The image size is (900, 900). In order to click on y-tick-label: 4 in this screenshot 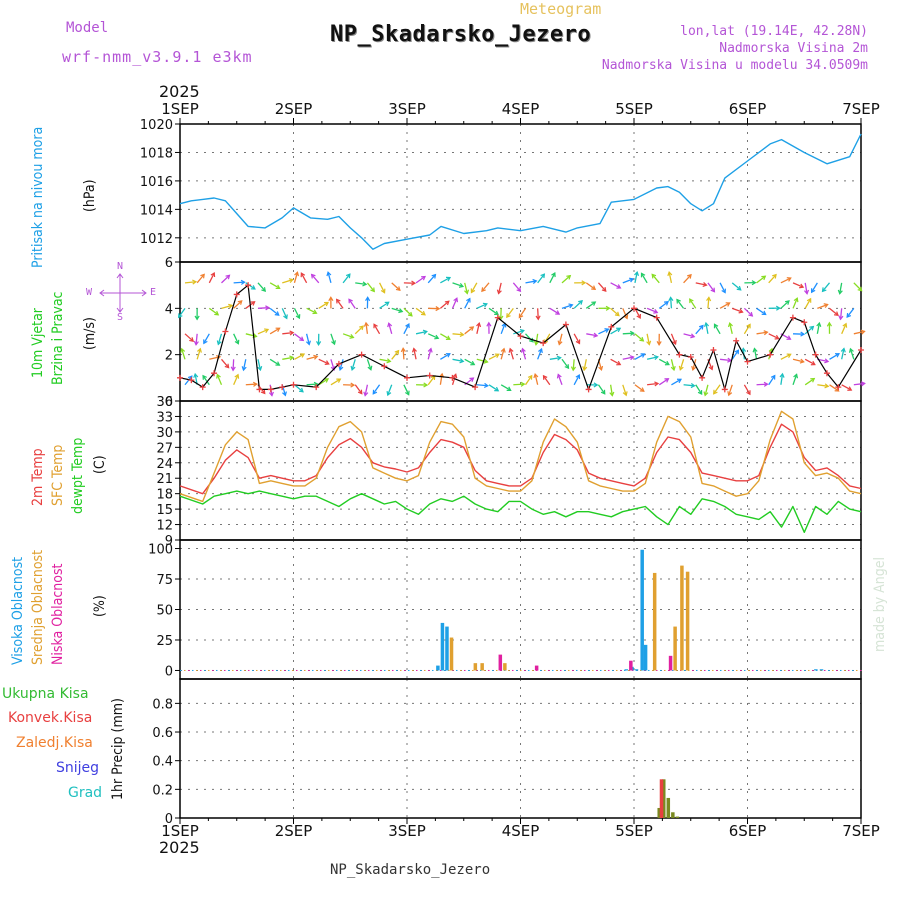, I will do `click(169, 309)`.